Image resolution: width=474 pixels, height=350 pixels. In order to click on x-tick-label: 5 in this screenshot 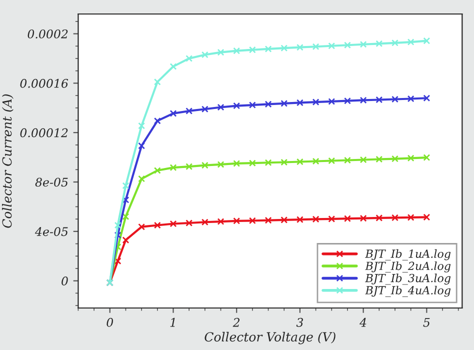, I will do `click(426, 322)`.